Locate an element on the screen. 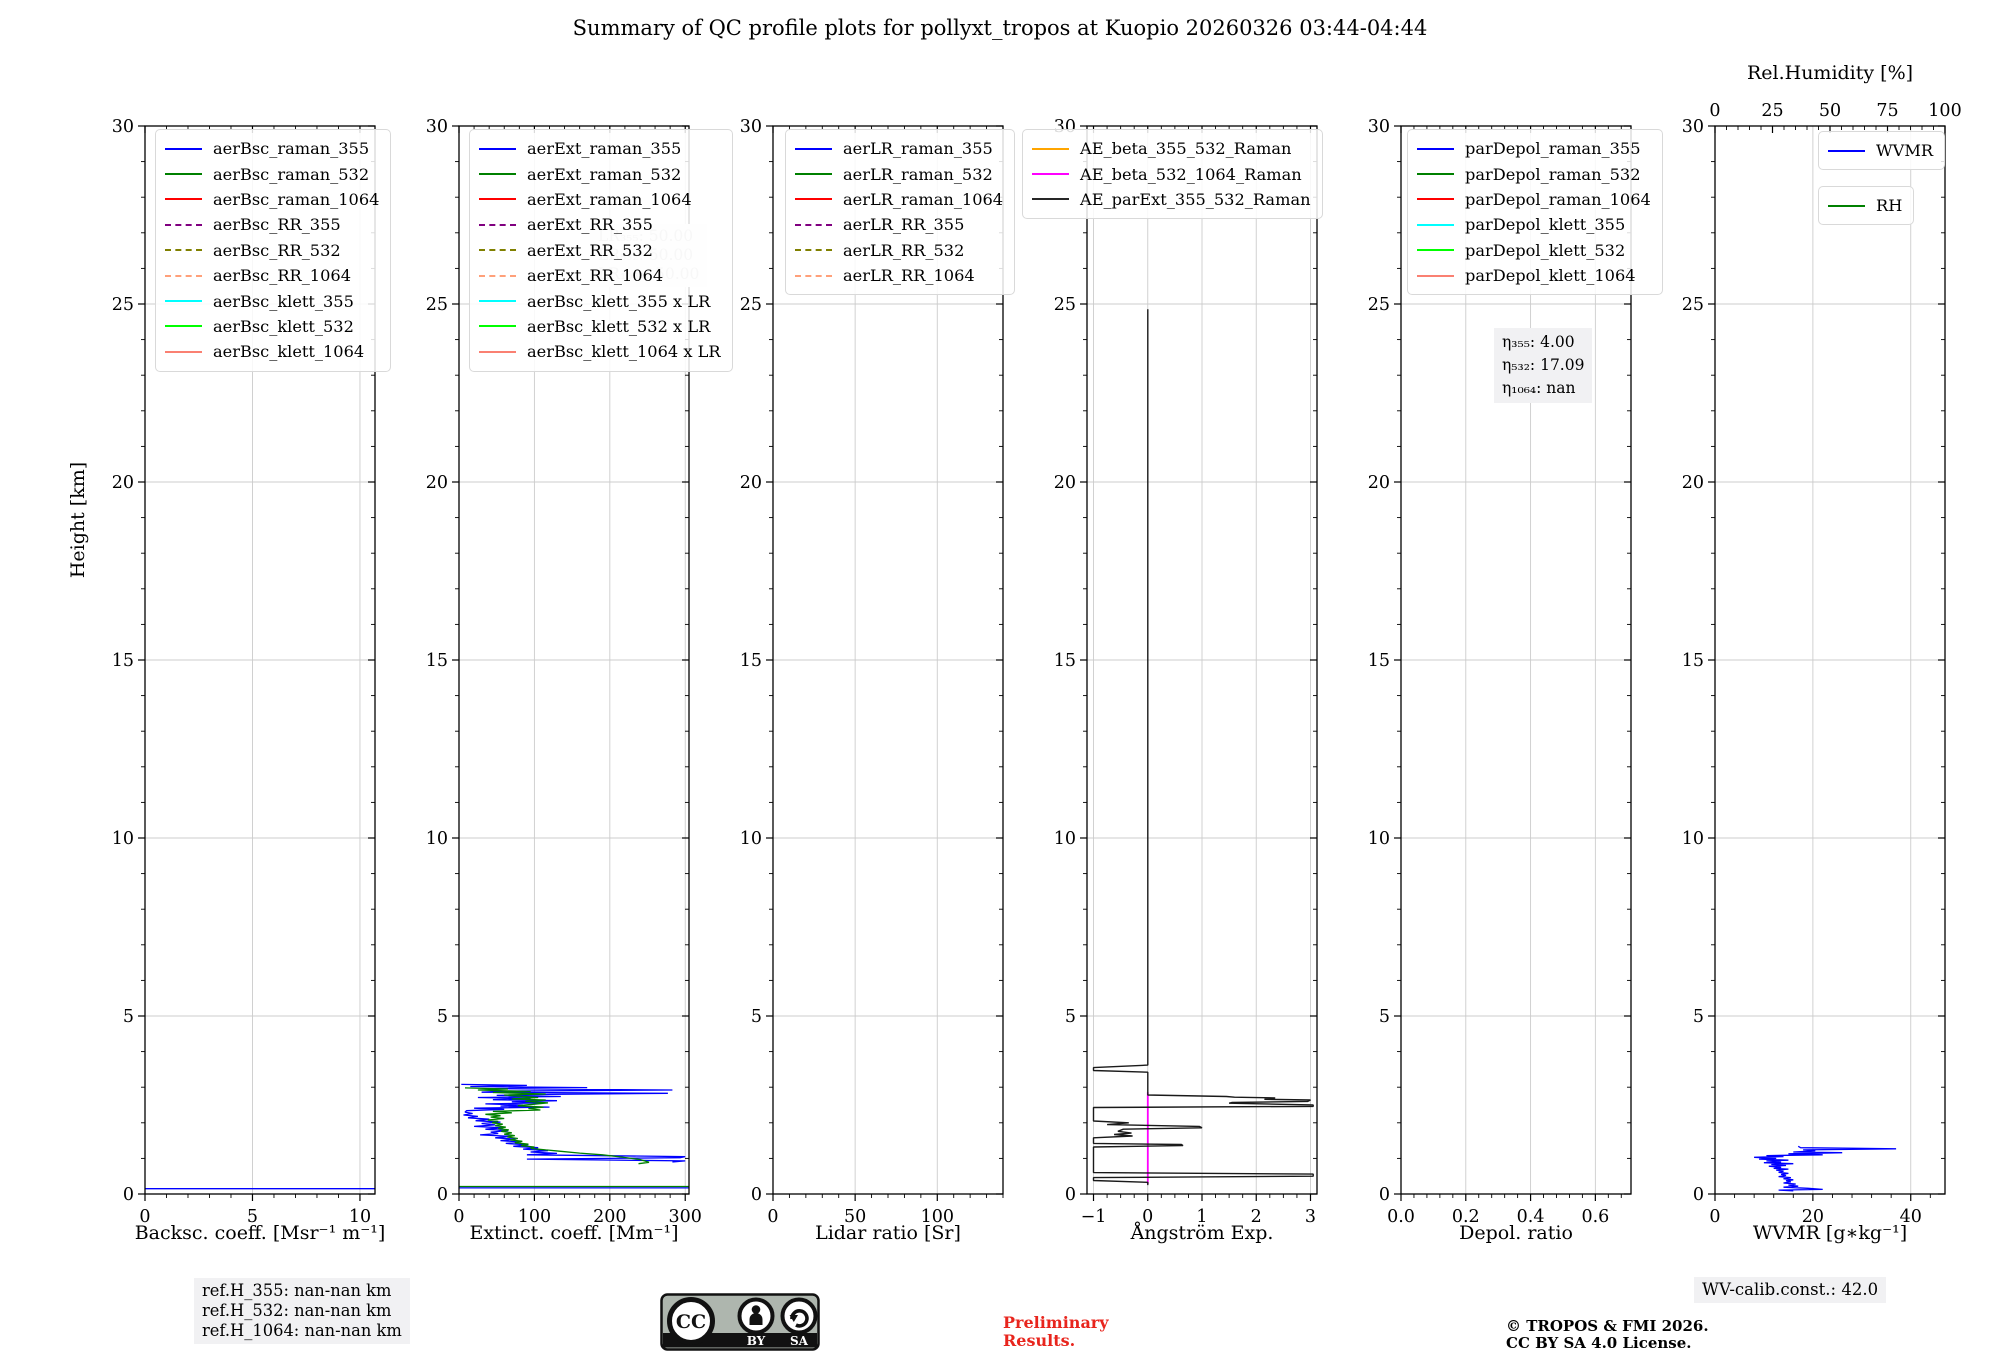 This screenshot has width=2000, height=1360. legend-label: WVMR is located at coordinates (1905, 151).